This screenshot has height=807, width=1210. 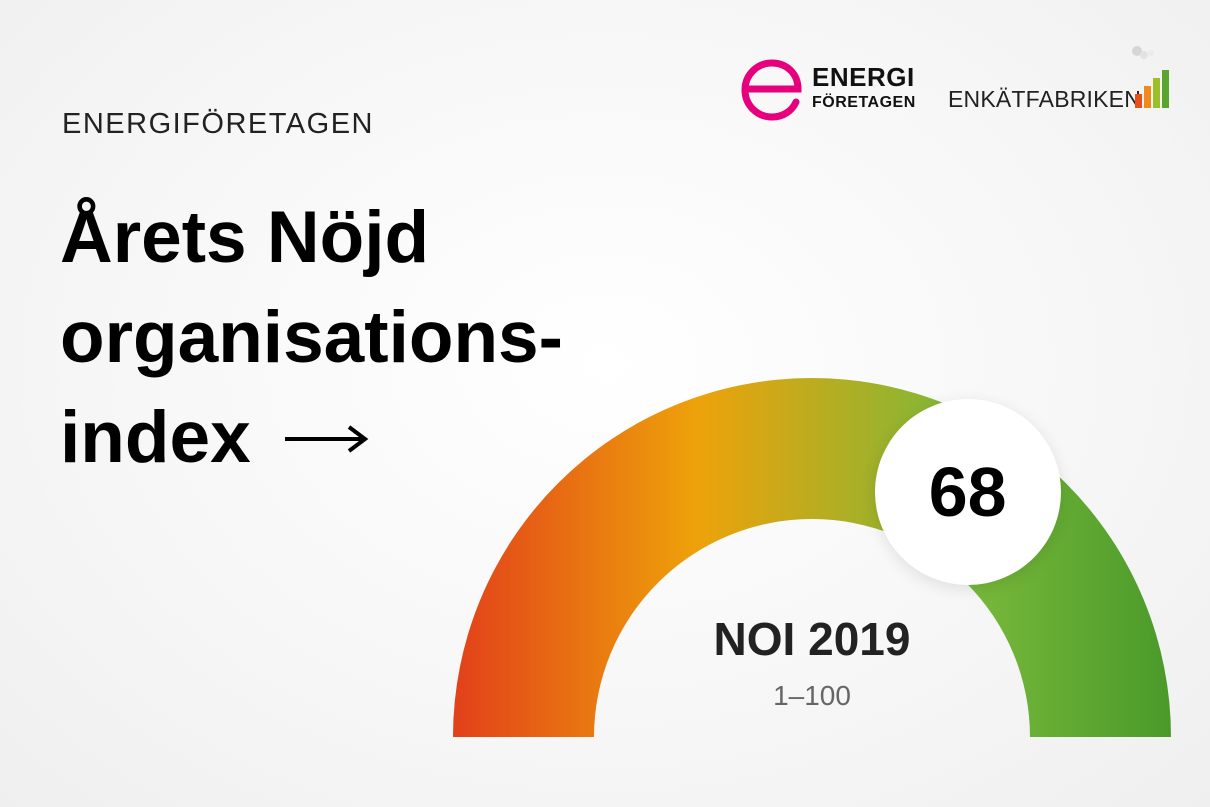 What do you see at coordinates (1061, 79) in the screenshot?
I see `enkatfabriken-logo: ENKÄTFABRIKEN` at bounding box center [1061, 79].